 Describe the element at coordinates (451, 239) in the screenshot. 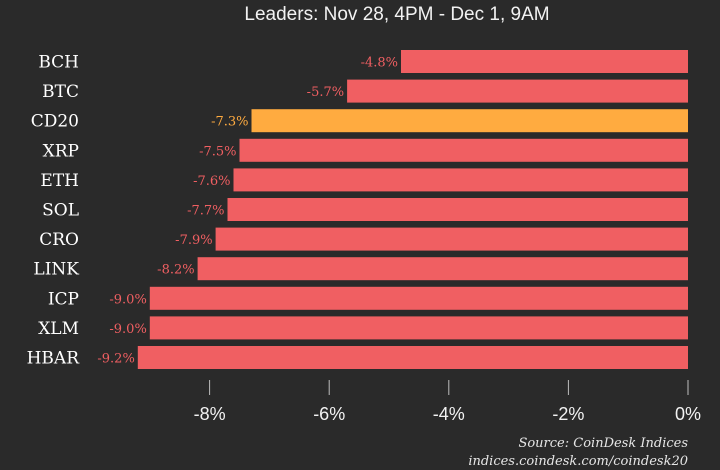

I see `bar-cro` at that location.